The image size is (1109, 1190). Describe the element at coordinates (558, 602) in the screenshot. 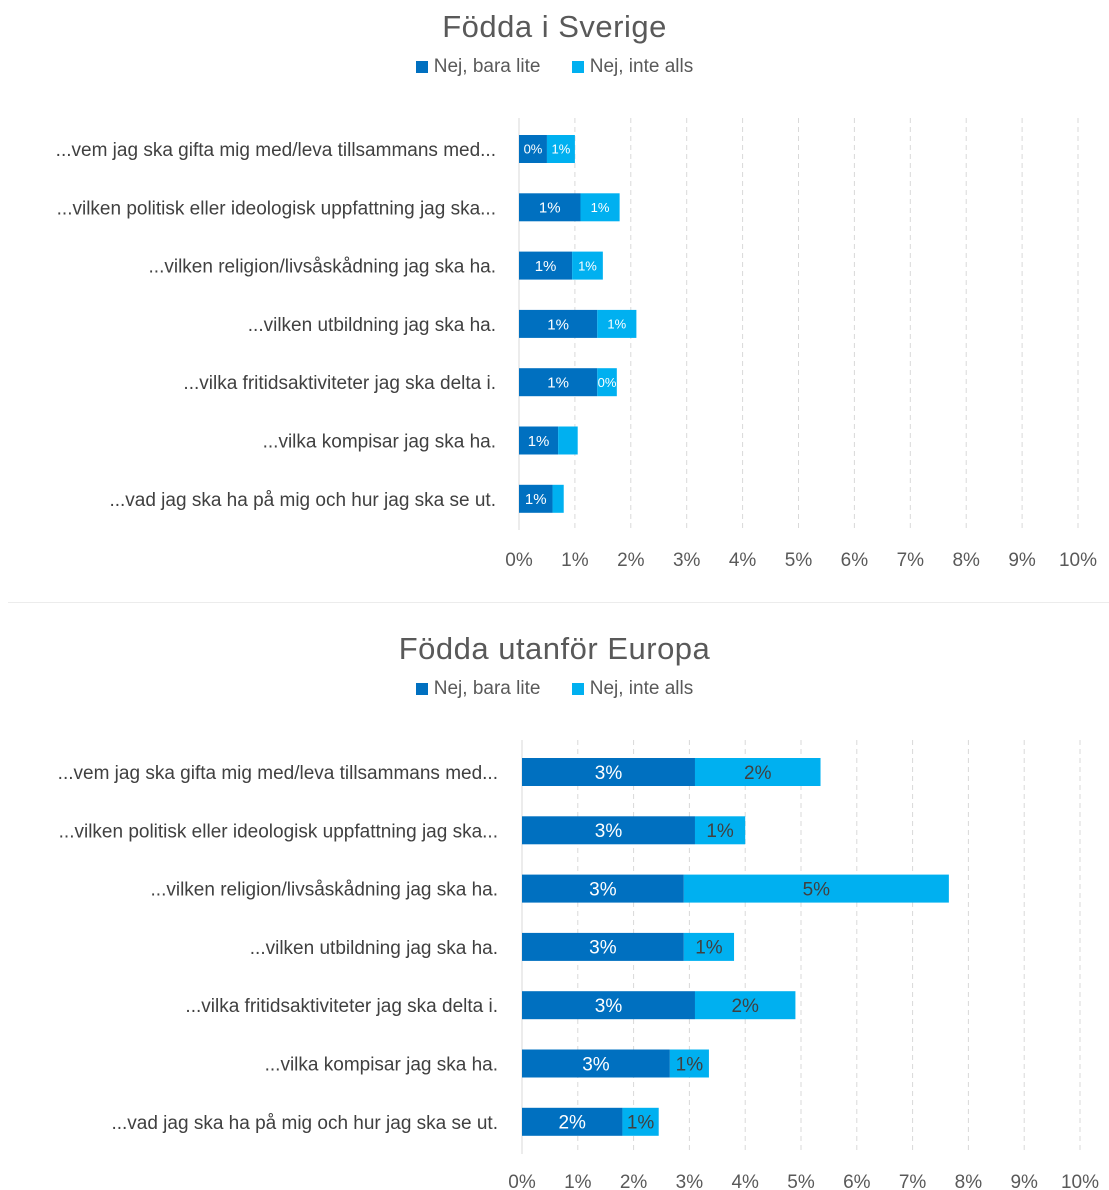

I see `chart-divider` at that location.